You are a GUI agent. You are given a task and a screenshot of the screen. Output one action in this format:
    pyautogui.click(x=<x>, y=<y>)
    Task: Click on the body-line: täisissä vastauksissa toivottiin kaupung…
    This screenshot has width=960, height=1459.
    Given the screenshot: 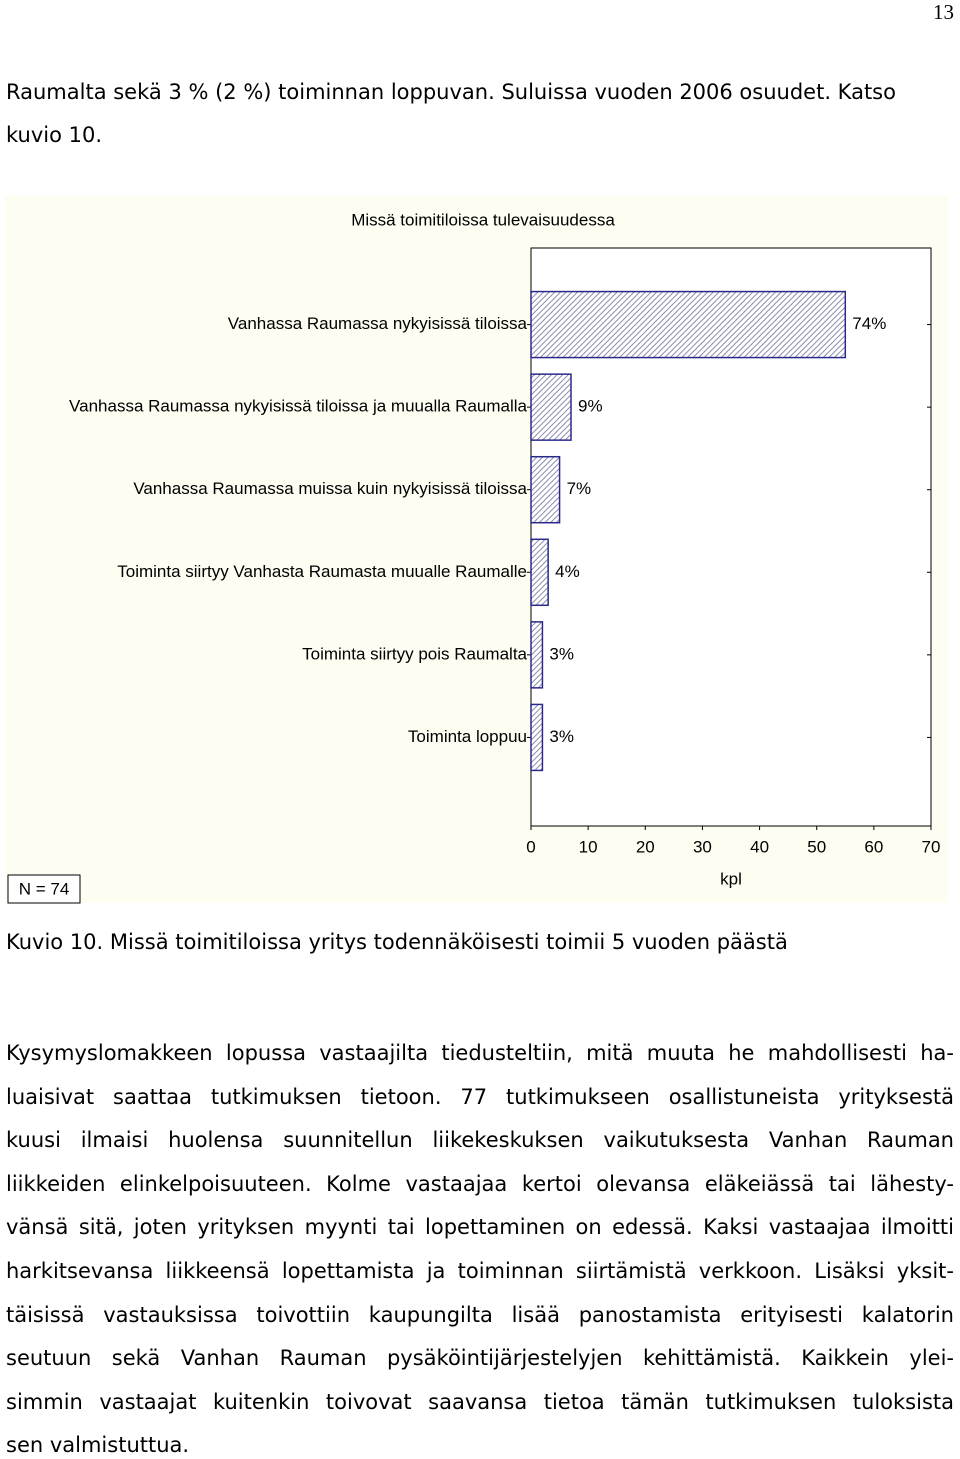 What is the action you would take?
    pyautogui.click(x=480, y=1314)
    